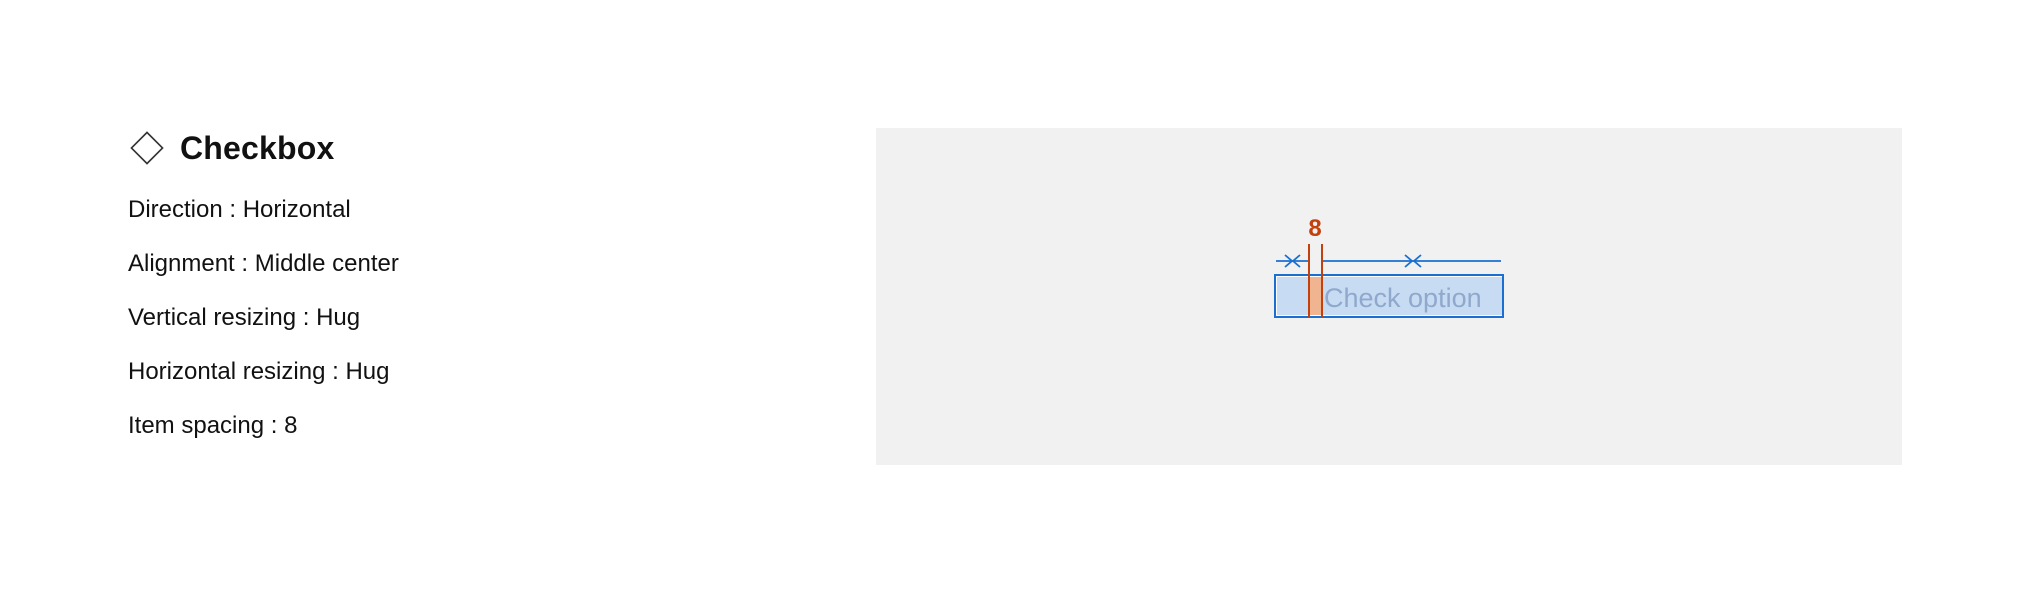  What do you see at coordinates (296, 209) in the screenshot?
I see `property-value: Horizontal` at bounding box center [296, 209].